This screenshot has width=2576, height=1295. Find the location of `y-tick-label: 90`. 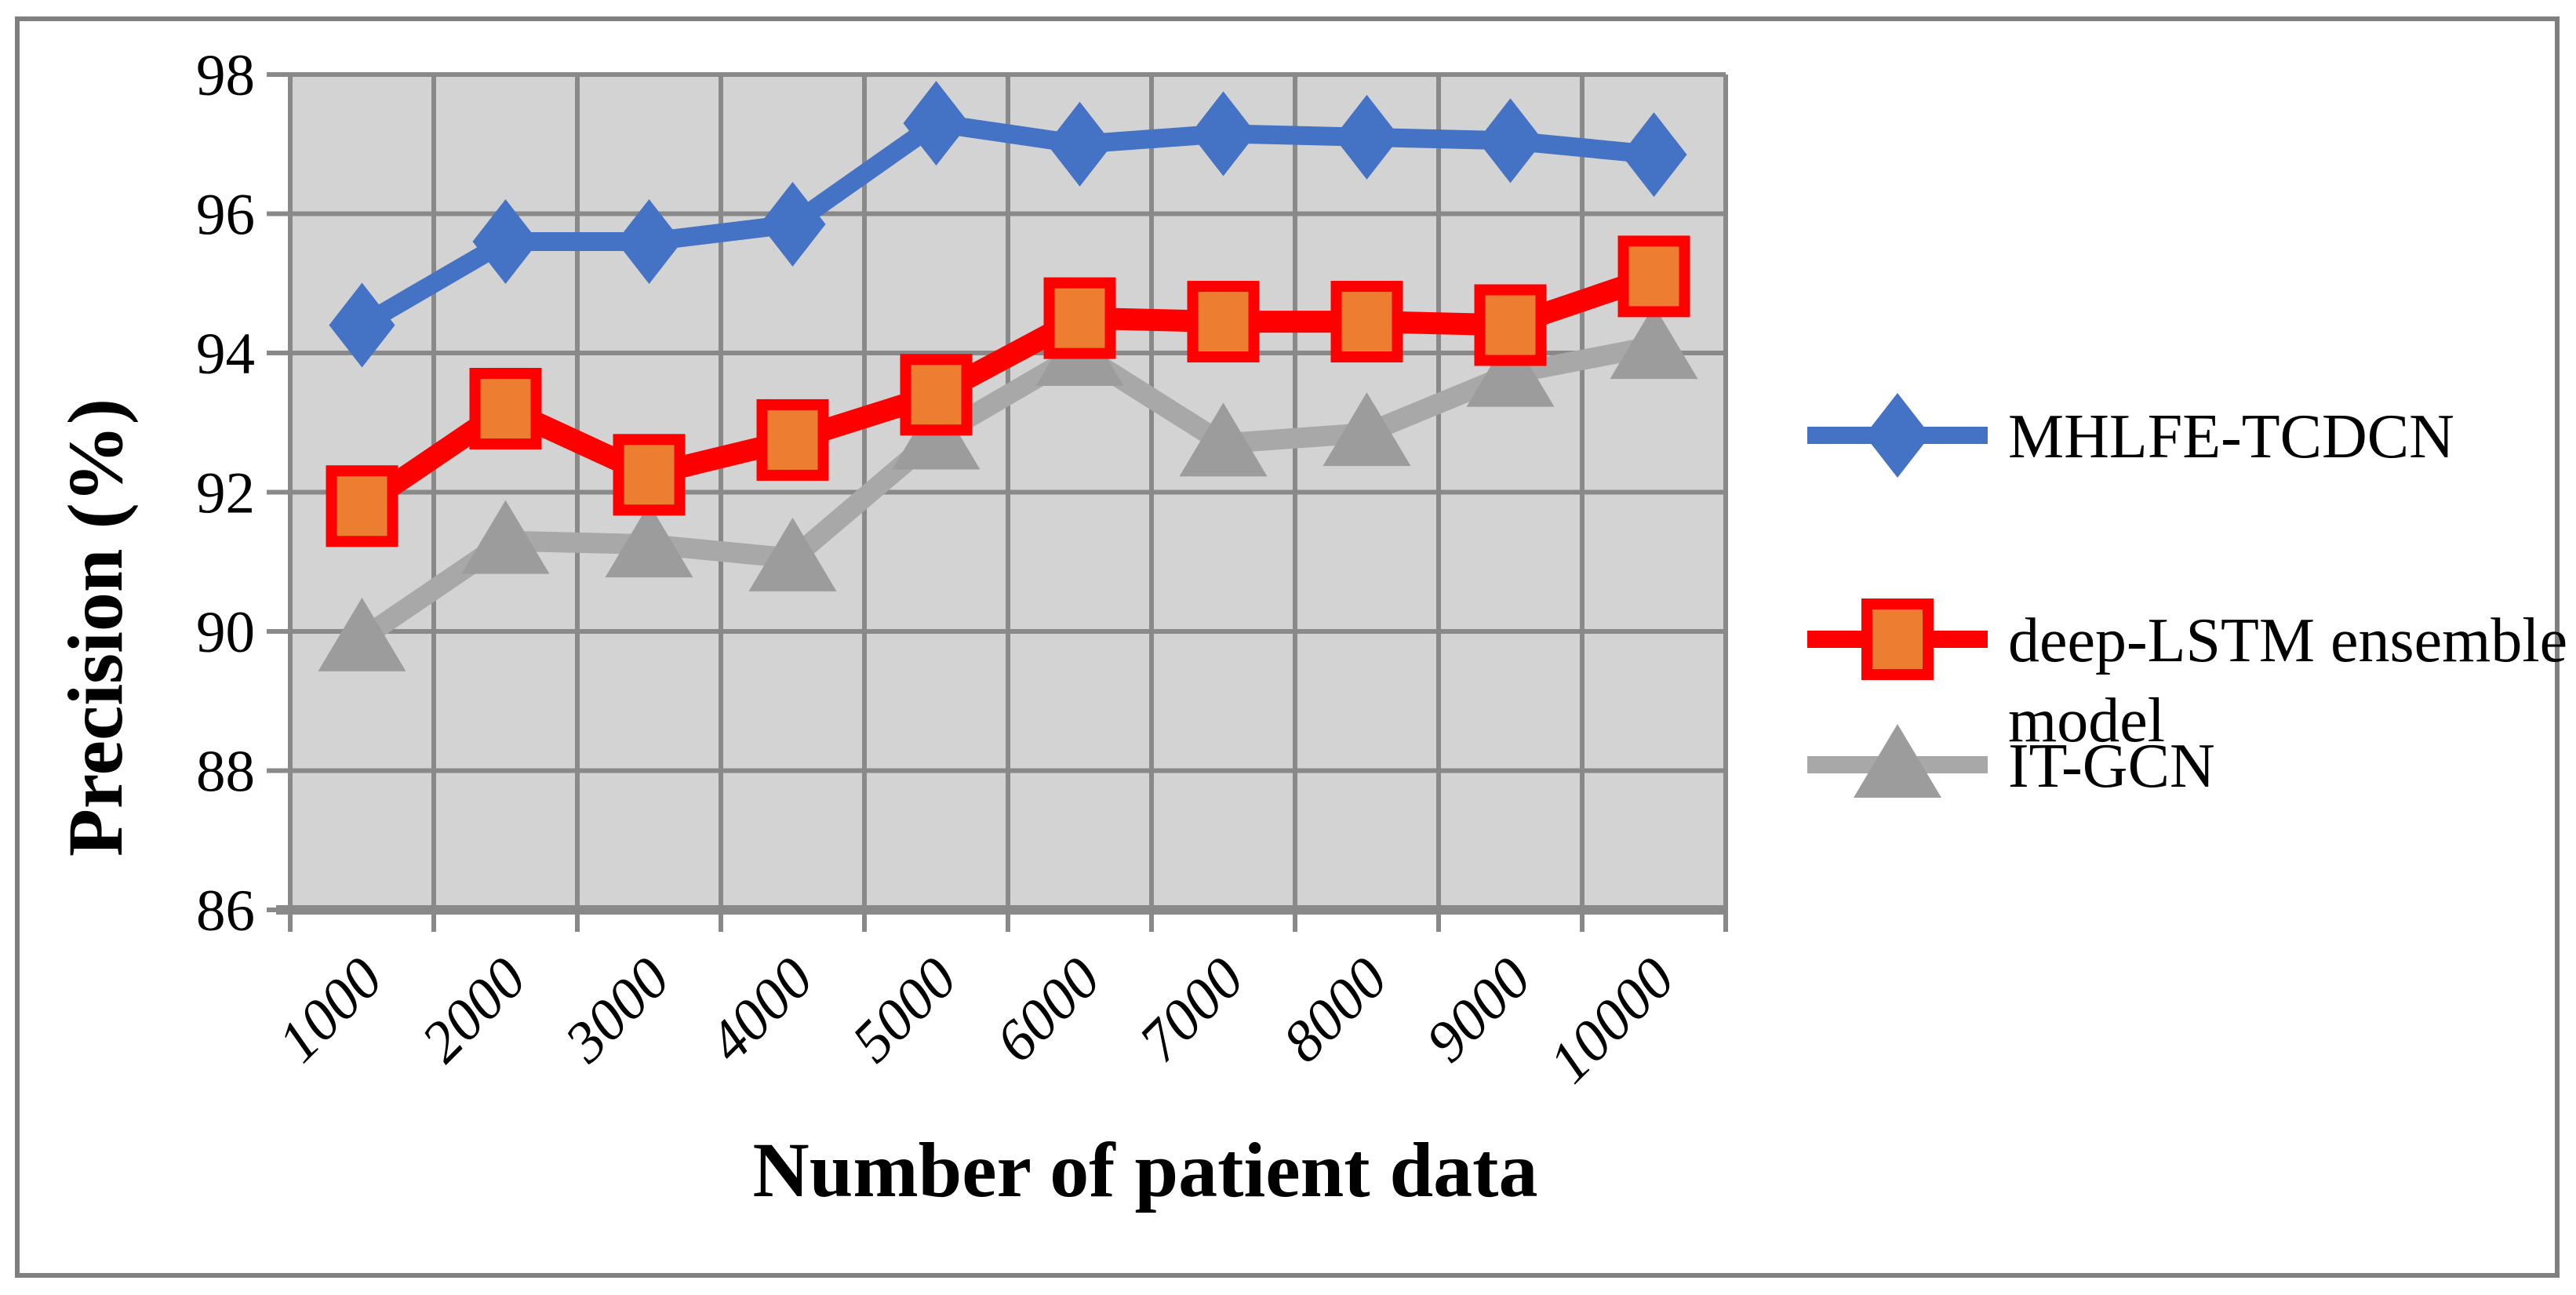

y-tick-label: 90 is located at coordinates (225, 632).